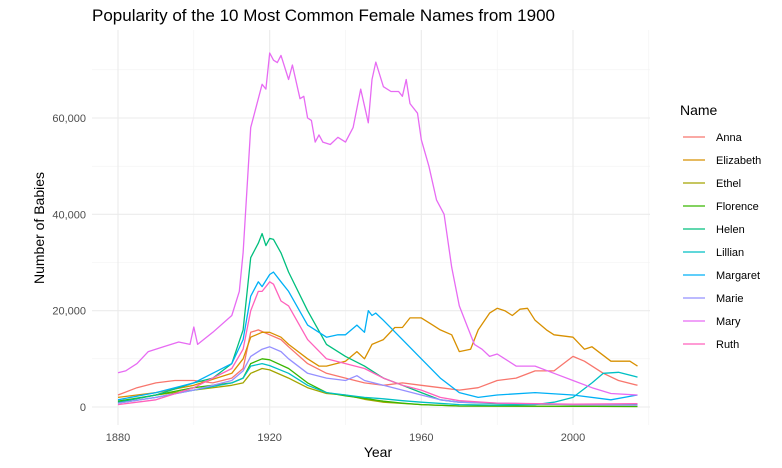  I want to click on y-tick-label: 60,000, so click(69, 119).